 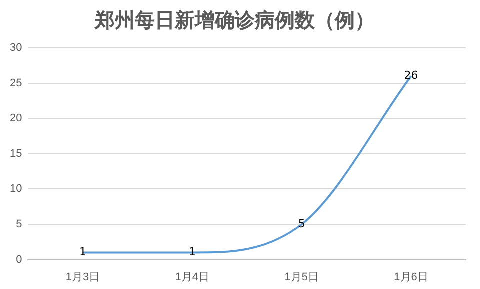 I want to click on x-tick-label: 1月5日, so click(x=301, y=277).